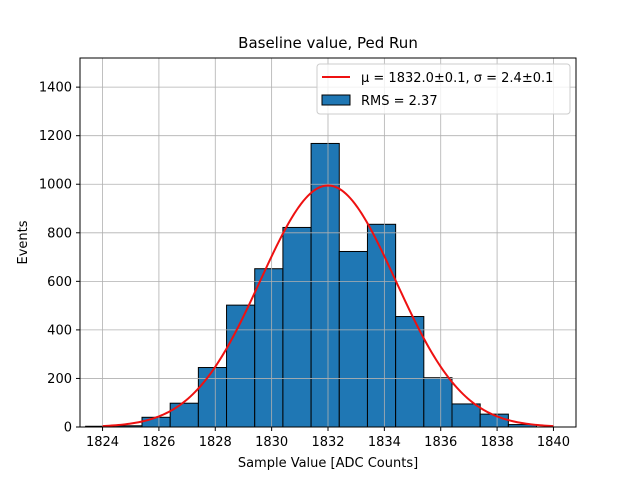  Describe the element at coordinates (457, 78) in the screenshot. I see `legend-fit-label: μ = 1832.0±0.1, σ = 2.4±0.1` at that location.